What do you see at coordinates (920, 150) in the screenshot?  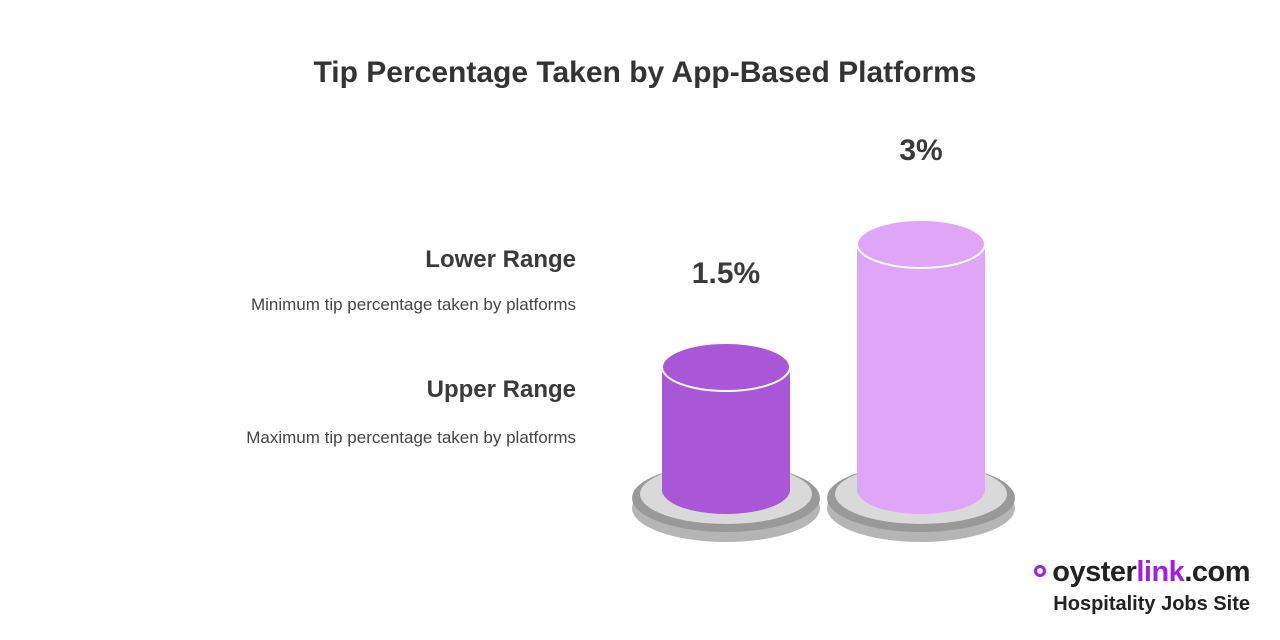 I see `value-label: 3%` at bounding box center [920, 150].